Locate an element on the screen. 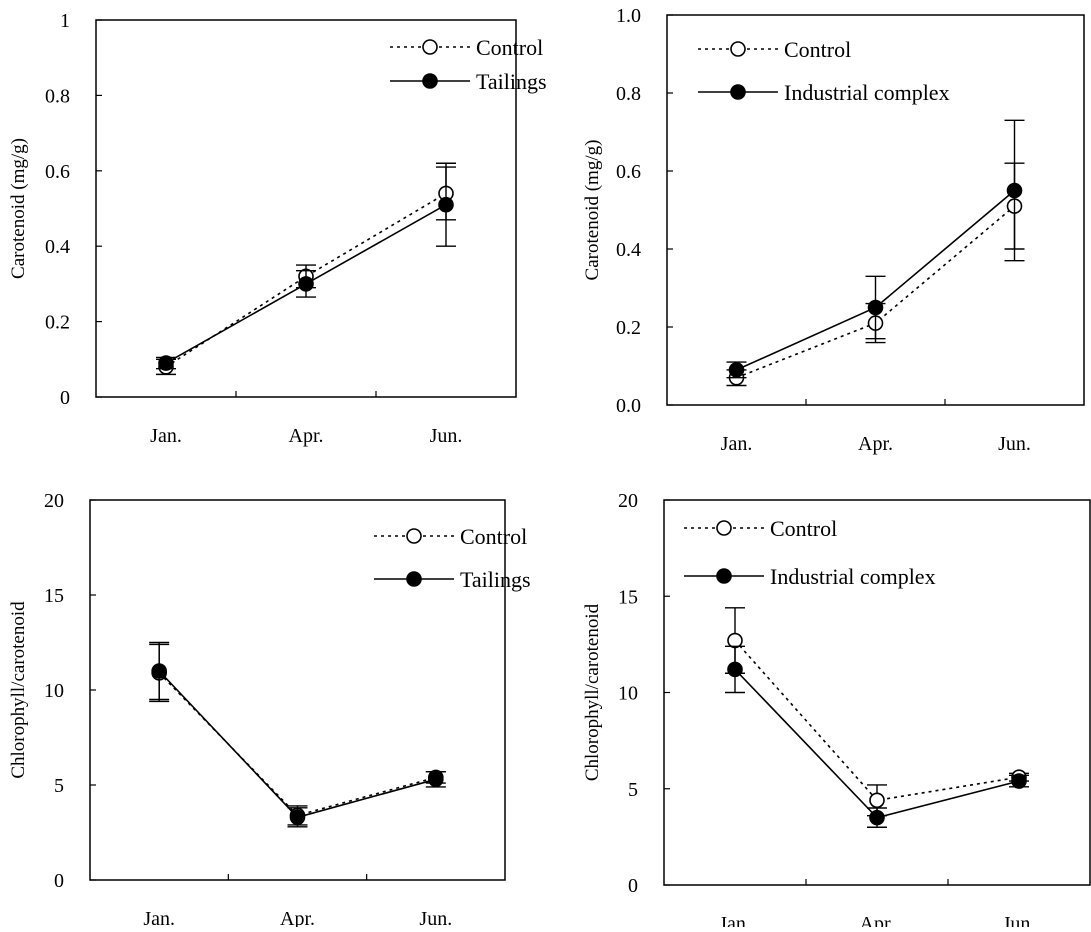 The width and height of the screenshot is (1091, 932). y-tick-label: 0.0 is located at coordinates (628, 406).